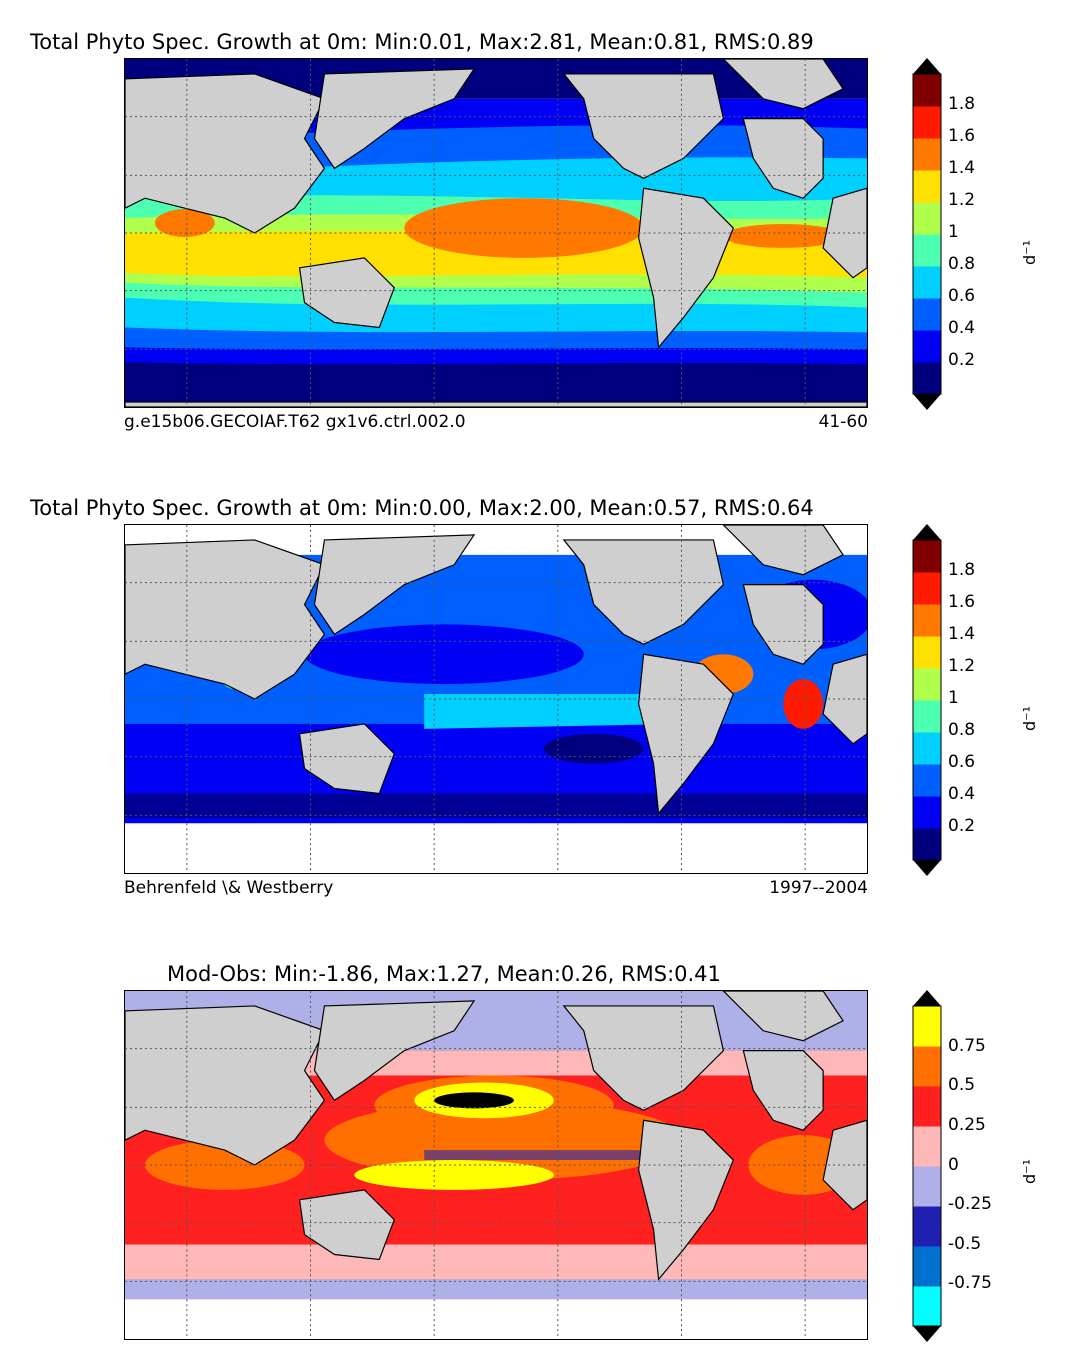 Image resolution: width=1065 pixels, height=1372 pixels. What do you see at coordinates (970, 1204) in the screenshot?
I see `colorbar-tick: -0.25` at bounding box center [970, 1204].